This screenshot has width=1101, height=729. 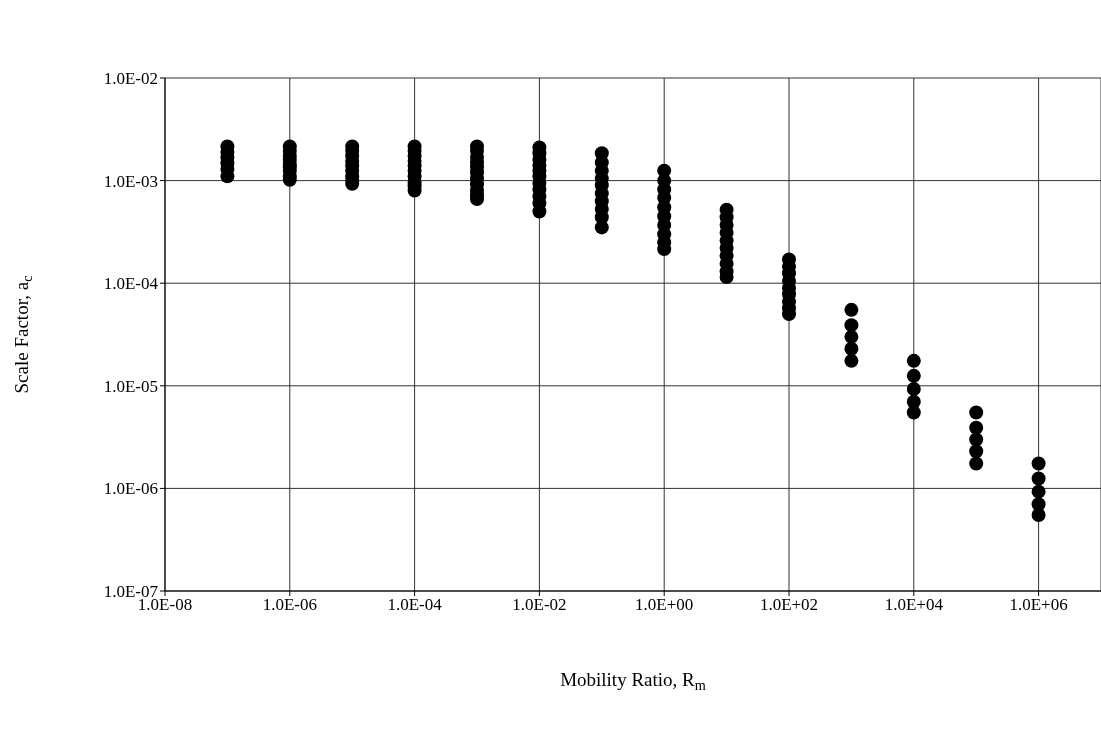 What do you see at coordinates (131, 284) in the screenshot?
I see `y-tick-label: 1.0E-04` at bounding box center [131, 284].